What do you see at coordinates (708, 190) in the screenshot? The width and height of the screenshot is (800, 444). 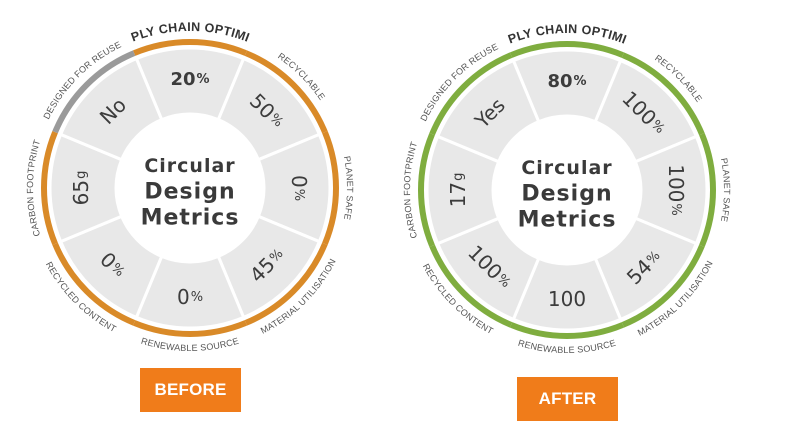 I see `after-ring-planet-safe` at bounding box center [708, 190].